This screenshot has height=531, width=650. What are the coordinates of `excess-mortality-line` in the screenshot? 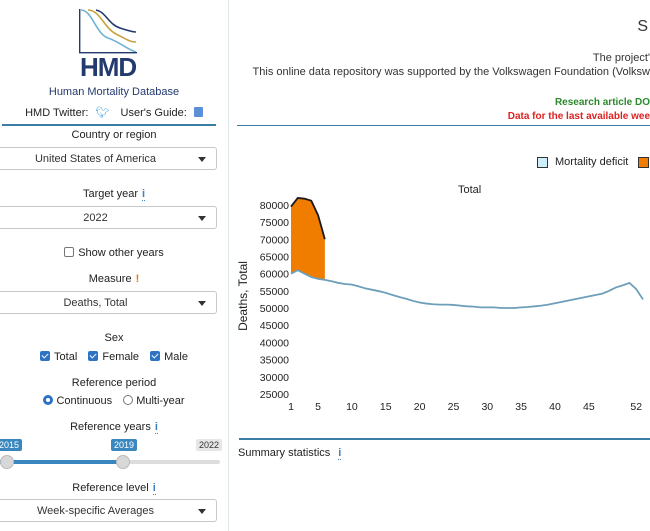 It's located at (308, 218).